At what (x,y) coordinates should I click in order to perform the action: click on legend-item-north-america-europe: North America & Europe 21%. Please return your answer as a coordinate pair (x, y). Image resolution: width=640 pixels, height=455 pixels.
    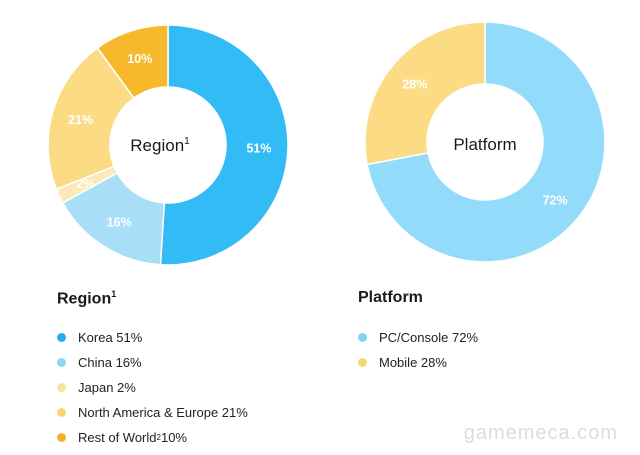
    Looking at the image, I should click on (152, 412).